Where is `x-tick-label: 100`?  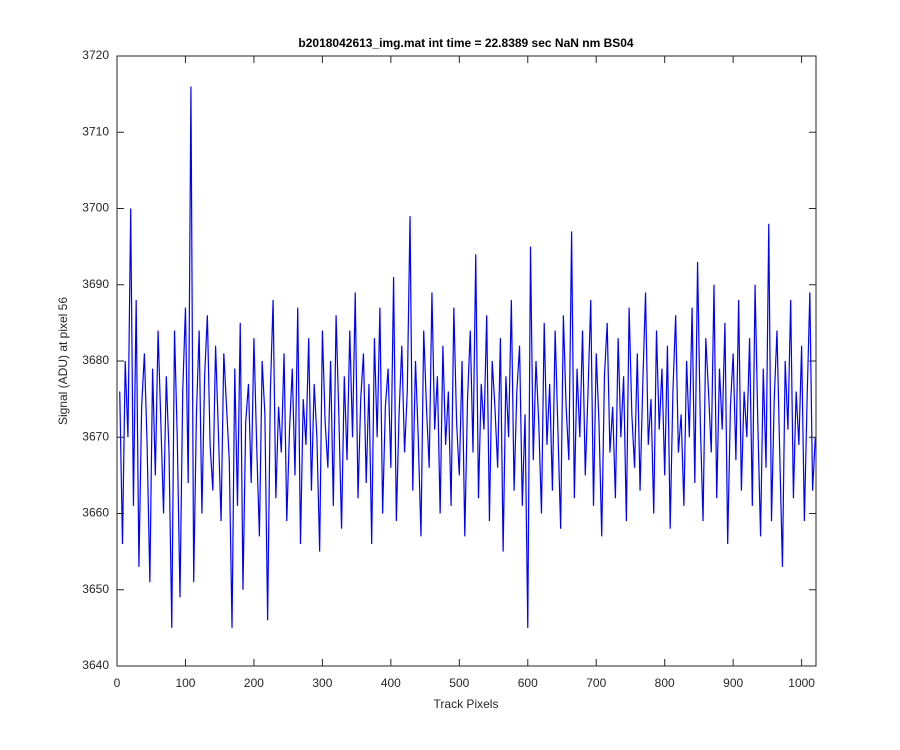 x-tick-label: 100 is located at coordinates (185, 683).